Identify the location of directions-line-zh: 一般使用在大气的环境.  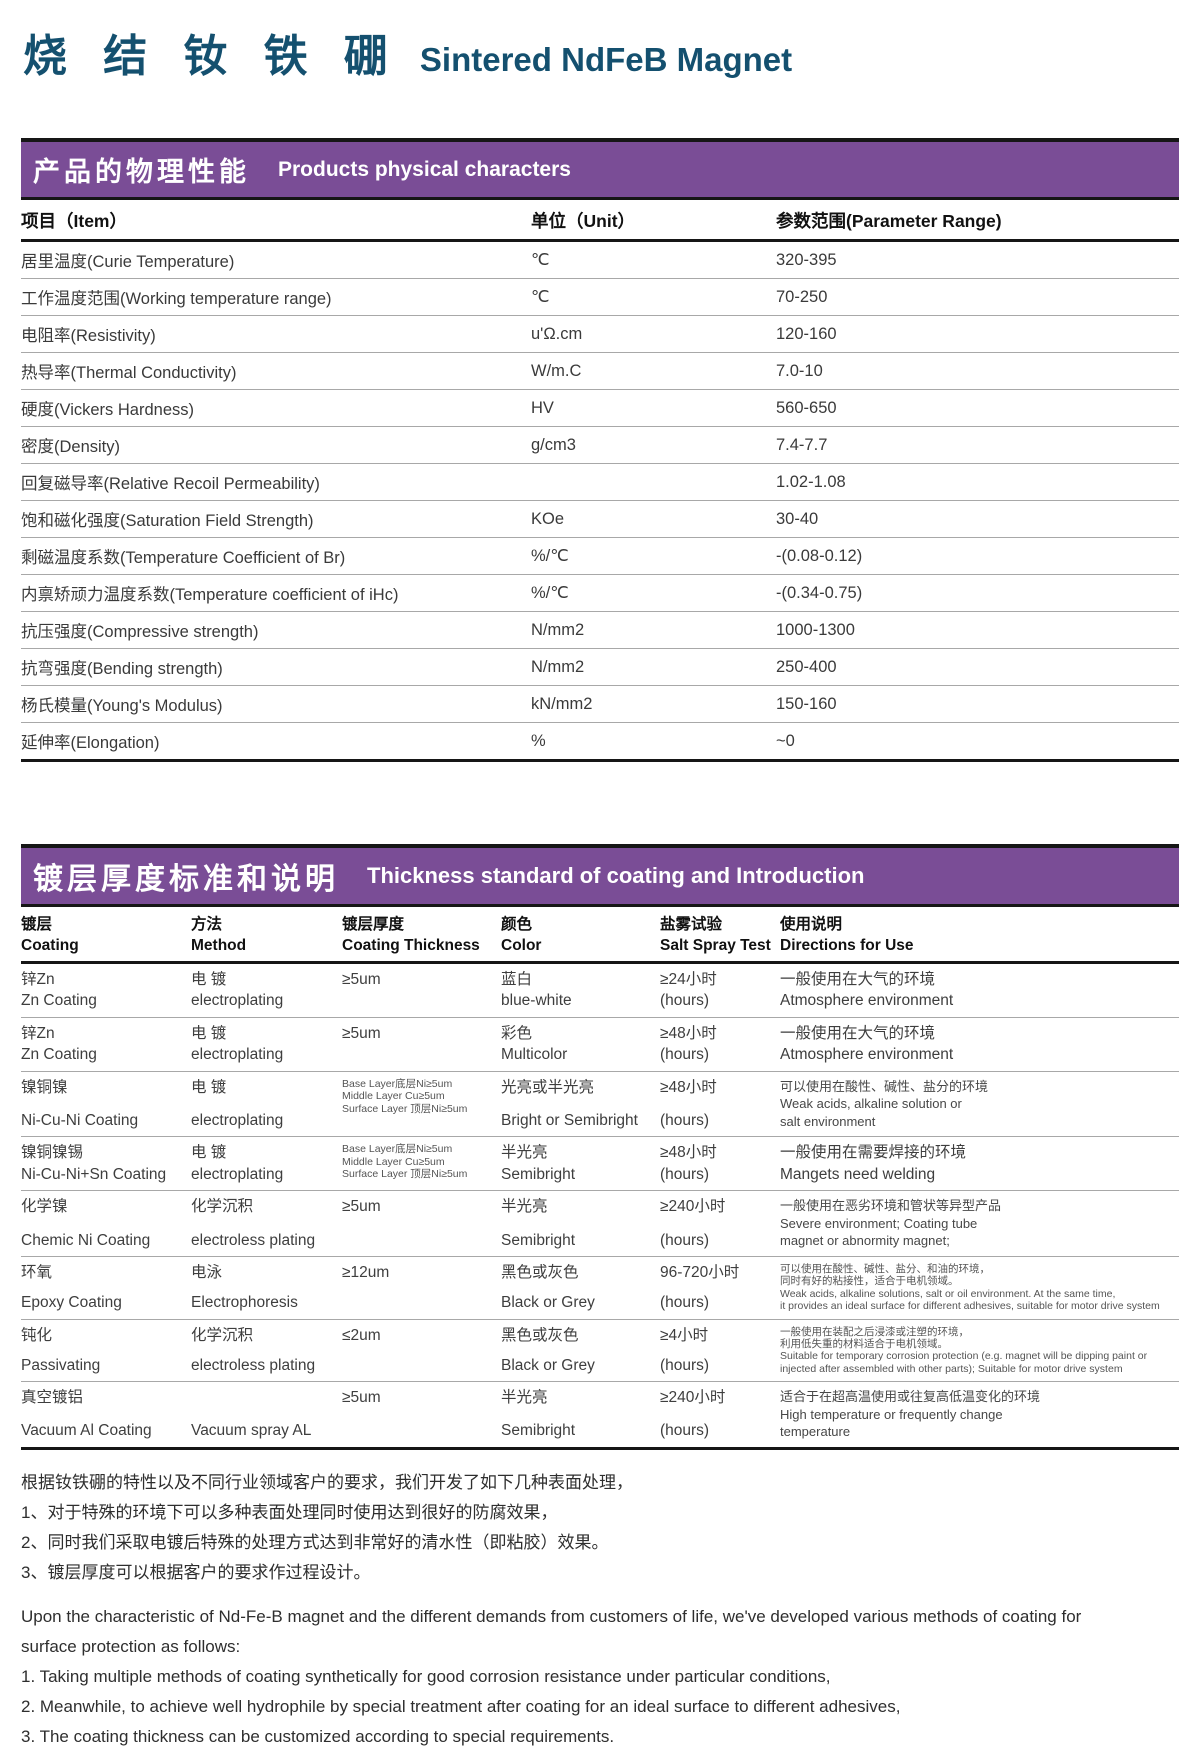
(858, 1033).